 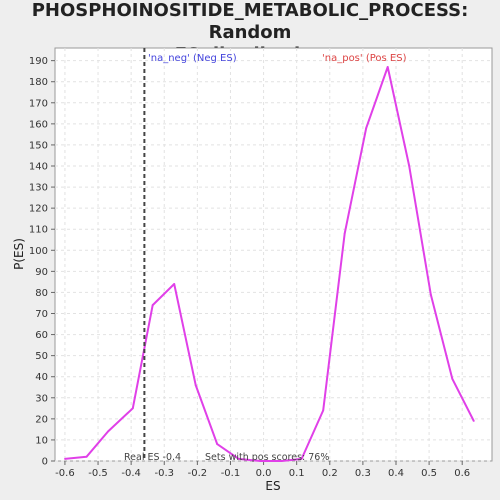 What do you see at coordinates (38, 188) in the screenshot?
I see `y-tick-label: 130` at bounding box center [38, 188].